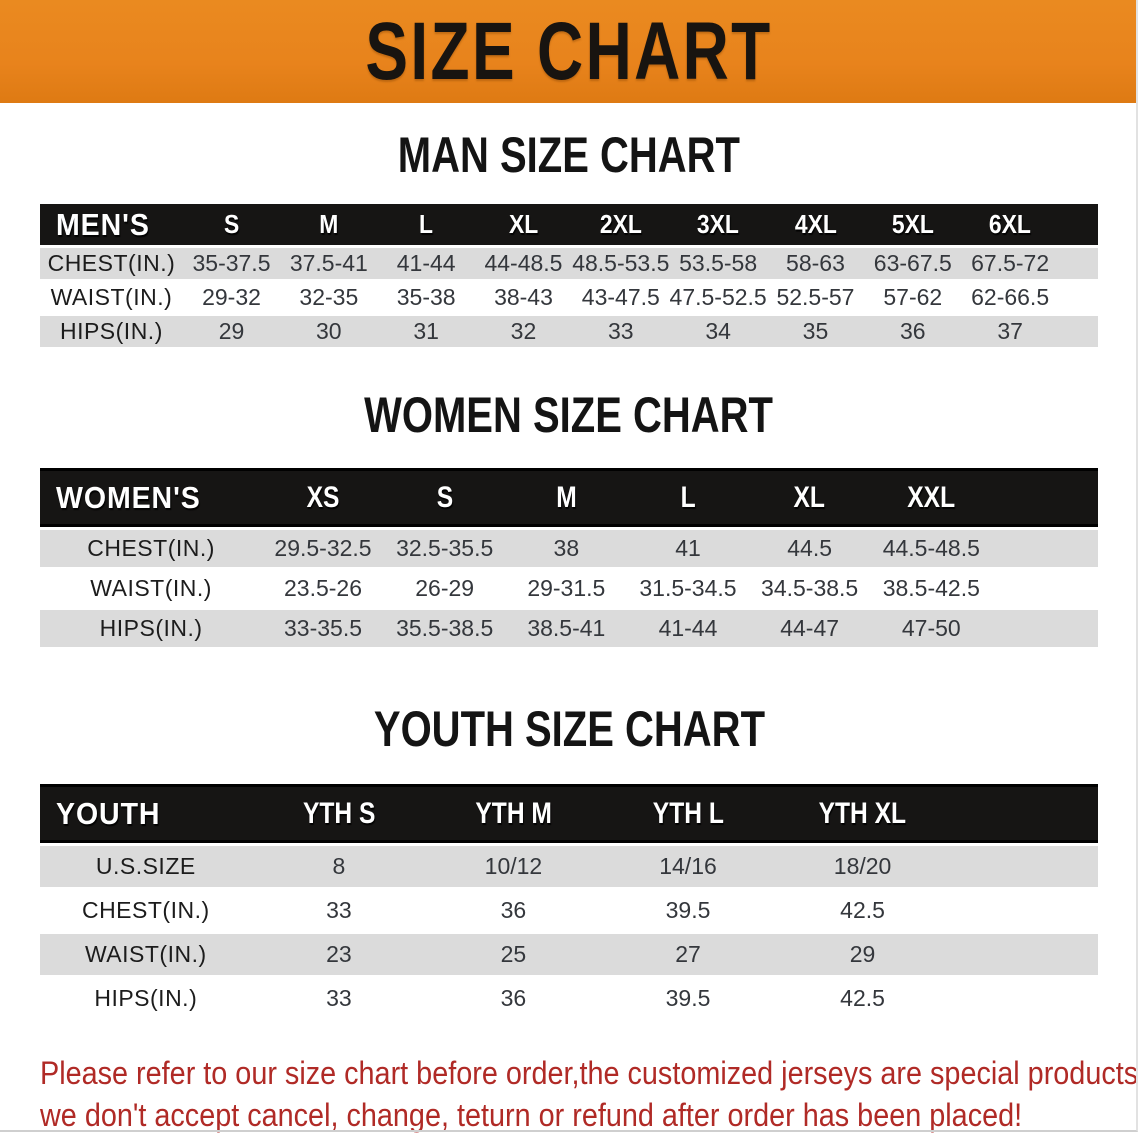 This screenshot has height=1136, width=1138. Describe the element at coordinates (931, 628) in the screenshot. I see `cell: 47-50` at that location.